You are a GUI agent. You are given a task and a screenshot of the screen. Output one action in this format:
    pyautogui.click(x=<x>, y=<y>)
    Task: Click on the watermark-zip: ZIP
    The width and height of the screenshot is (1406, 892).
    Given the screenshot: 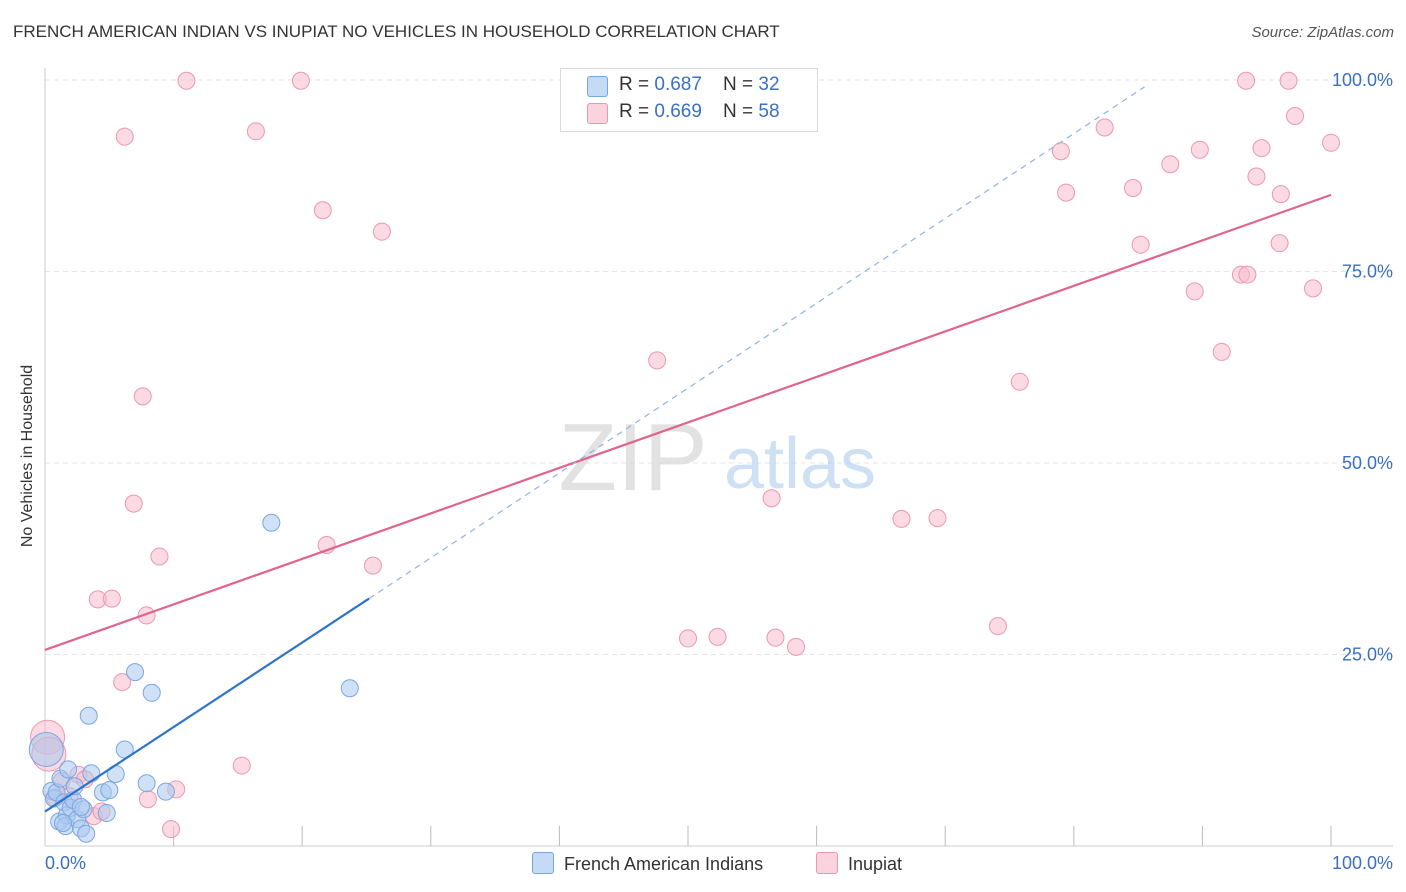 What is the action you would take?
    pyautogui.click(x=632, y=457)
    